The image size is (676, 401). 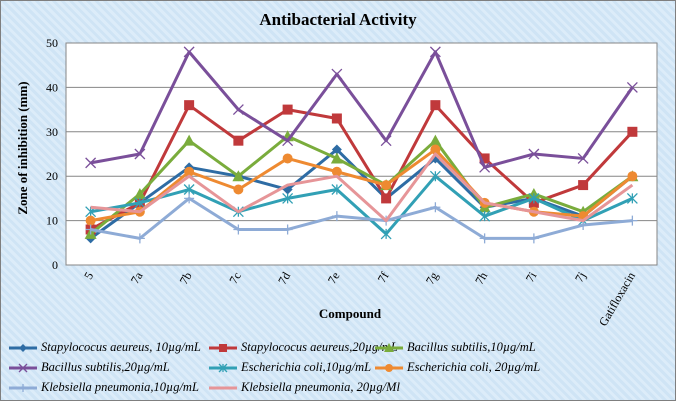 I want to click on x-tick-label: 7c, so click(x=235, y=278).